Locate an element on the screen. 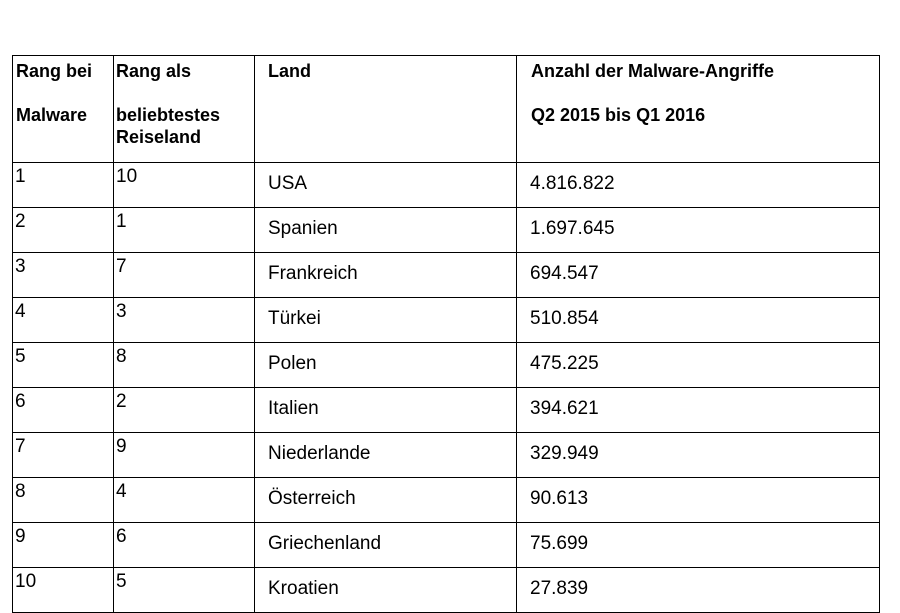  attacks-cell: 475.225 is located at coordinates (698, 365).